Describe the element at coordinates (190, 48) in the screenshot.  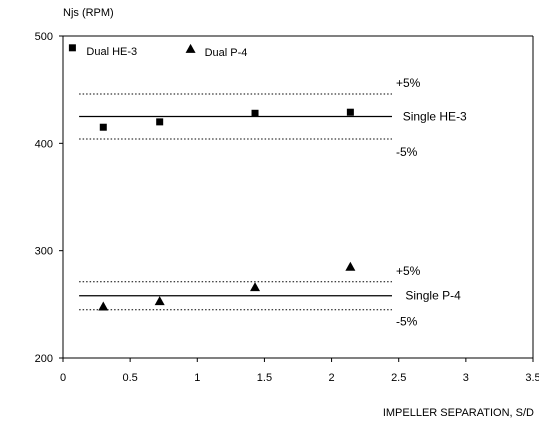
I see `legend-triangle-marker` at that location.